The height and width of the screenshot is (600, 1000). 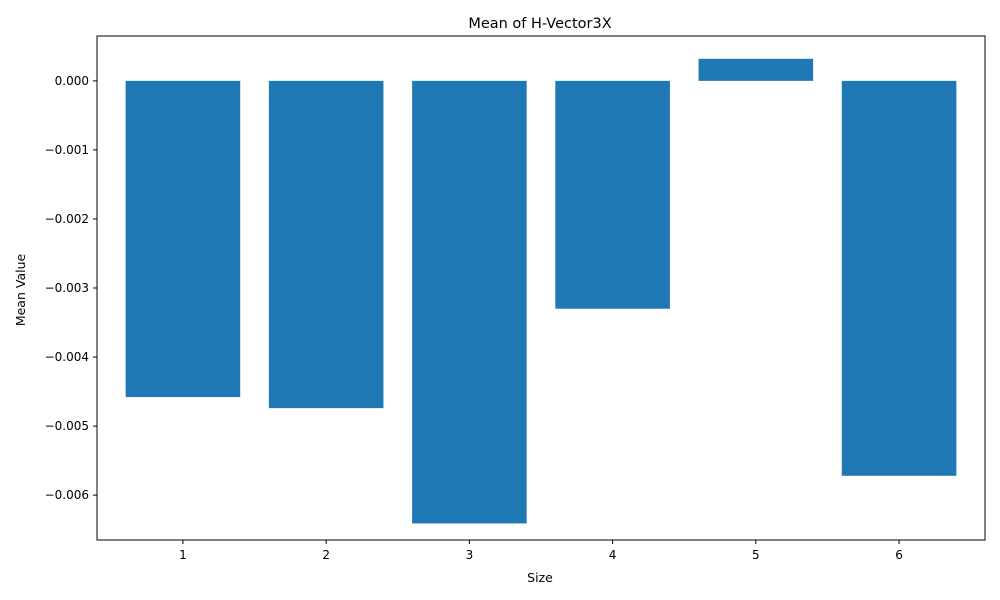 What do you see at coordinates (539, 24) in the screenshot?
I see `chart-title: Mean of H-Vector3X` at bounding box center [539, 24].